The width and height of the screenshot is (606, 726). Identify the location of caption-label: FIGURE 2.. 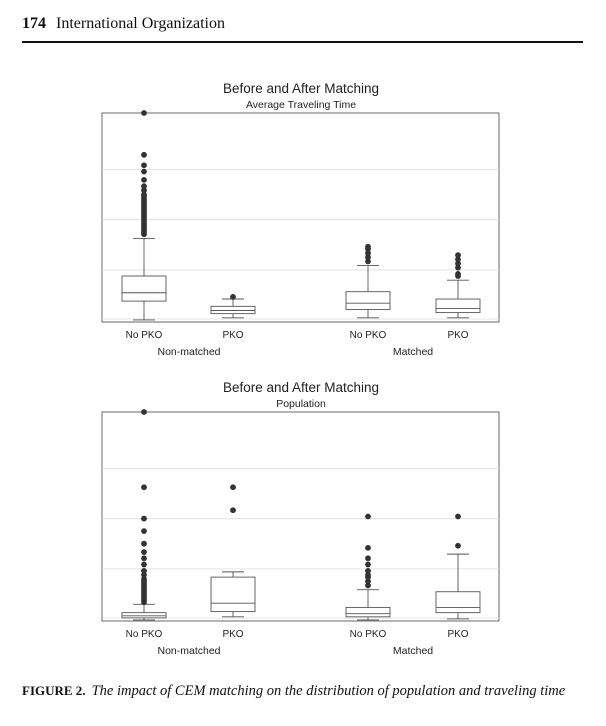
(54, 690).